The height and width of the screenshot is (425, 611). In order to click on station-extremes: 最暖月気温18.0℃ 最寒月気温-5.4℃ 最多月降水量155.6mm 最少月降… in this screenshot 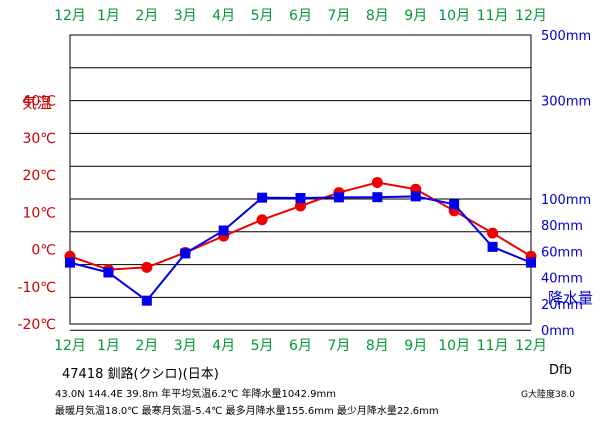, I will do `click(247, 411)`.